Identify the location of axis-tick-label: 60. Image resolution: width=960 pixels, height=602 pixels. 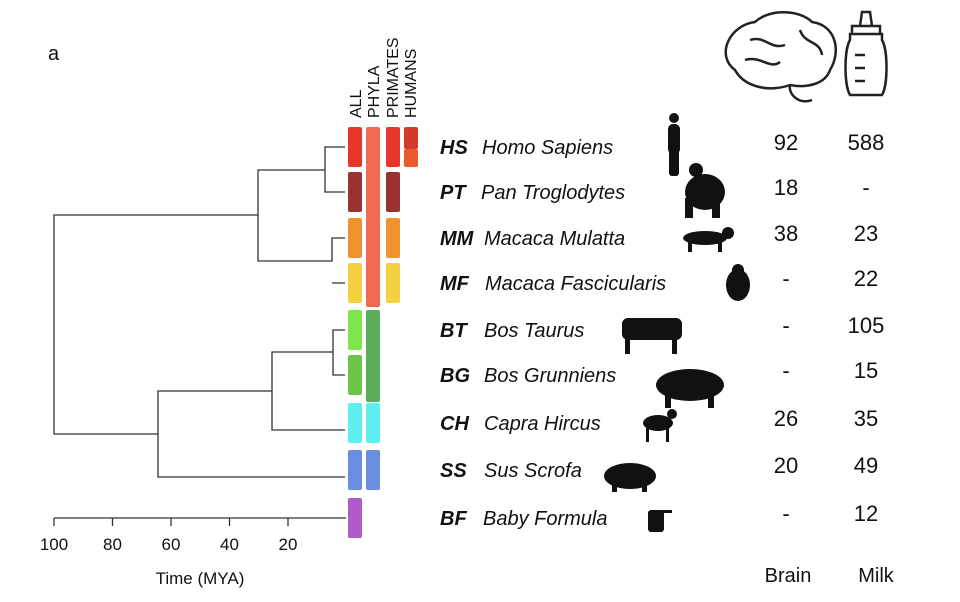
(171, 544).